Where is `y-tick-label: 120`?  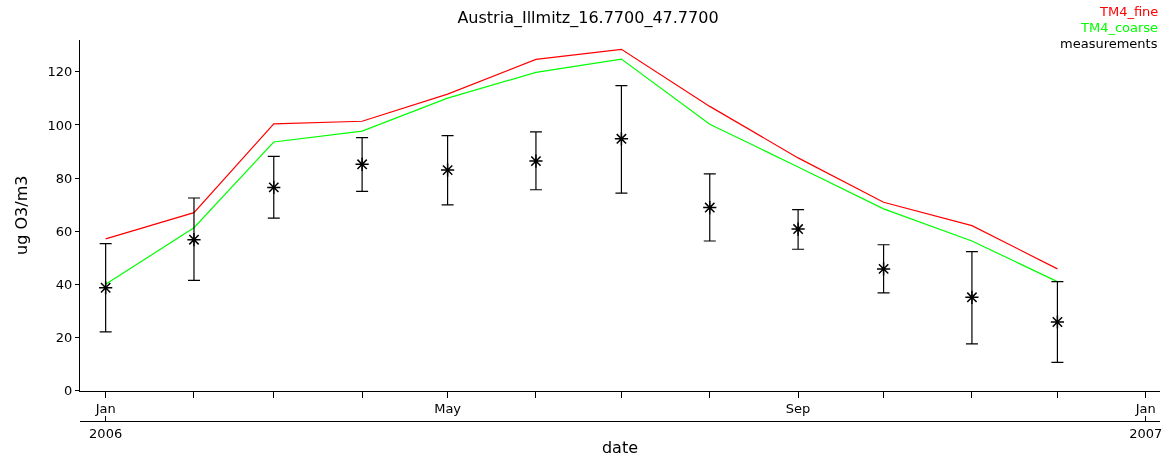 y-tick-label: 120 is located at coordinates (60, 72).